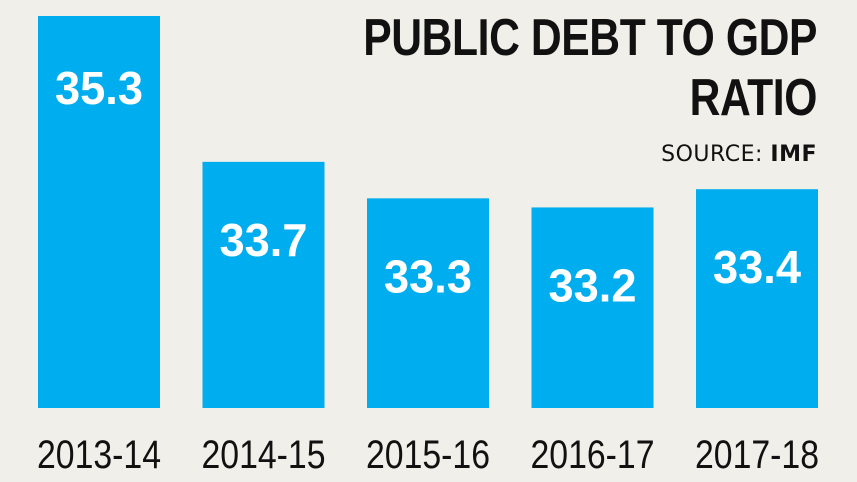 The height and width of the screenshot is (482, 857). What do you see at coordinates (593, 455) in the screenshot?
I see `x-tick-label: 2016-17` at bounding box center [593, 455].